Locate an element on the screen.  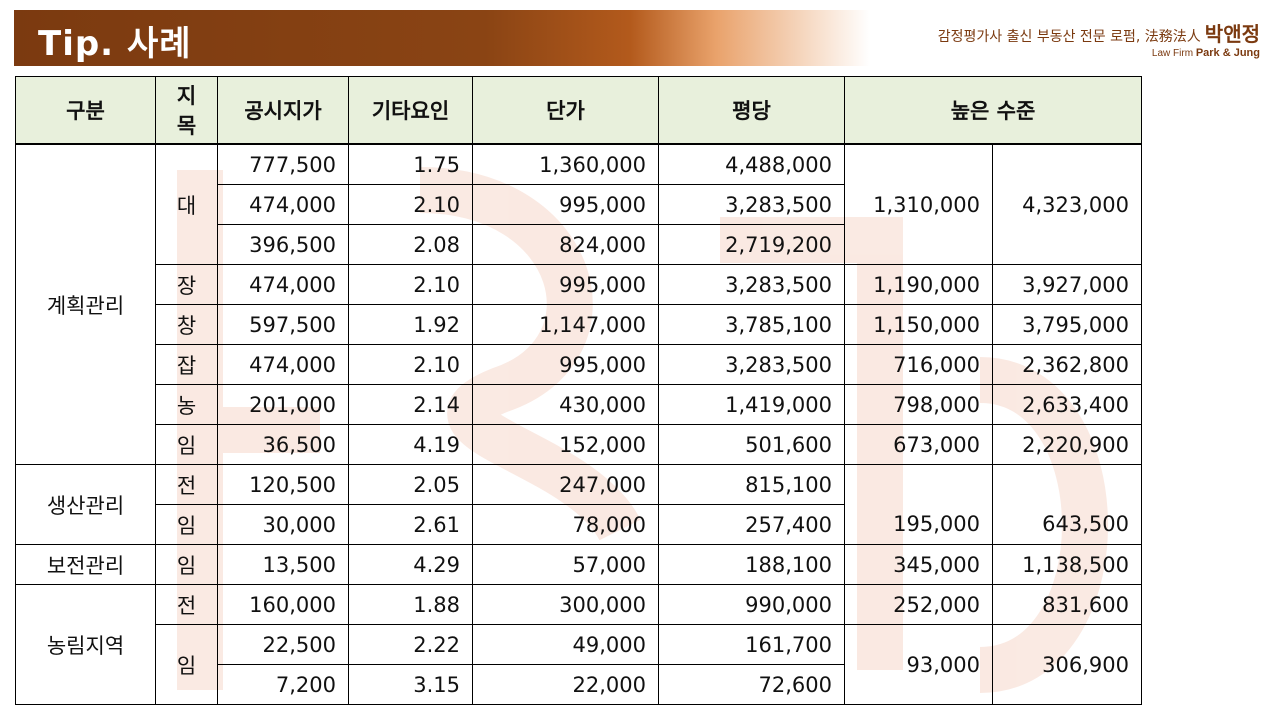
table-header-row: 구분 지목 공시지가 기타요인 단가 평당 높은 수준 is located at coordinates (578, 110).